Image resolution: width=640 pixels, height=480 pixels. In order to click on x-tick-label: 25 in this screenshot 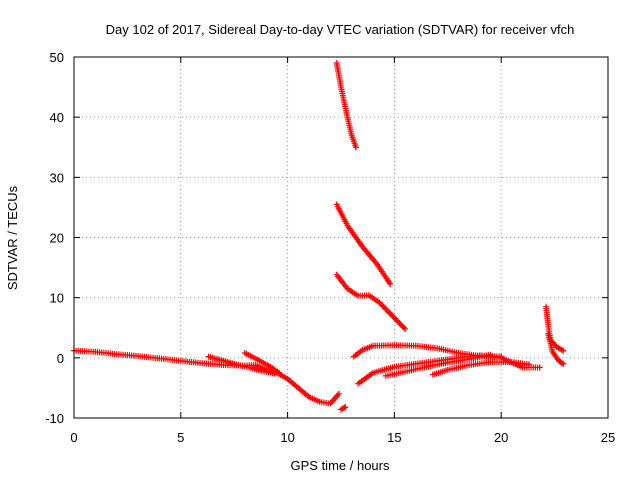, I will do `click(608, 437)`.